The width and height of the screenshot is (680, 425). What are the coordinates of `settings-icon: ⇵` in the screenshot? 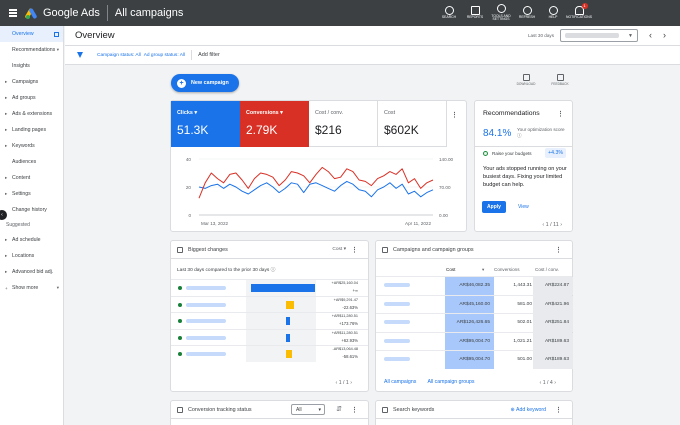 It's located at (339, 409).